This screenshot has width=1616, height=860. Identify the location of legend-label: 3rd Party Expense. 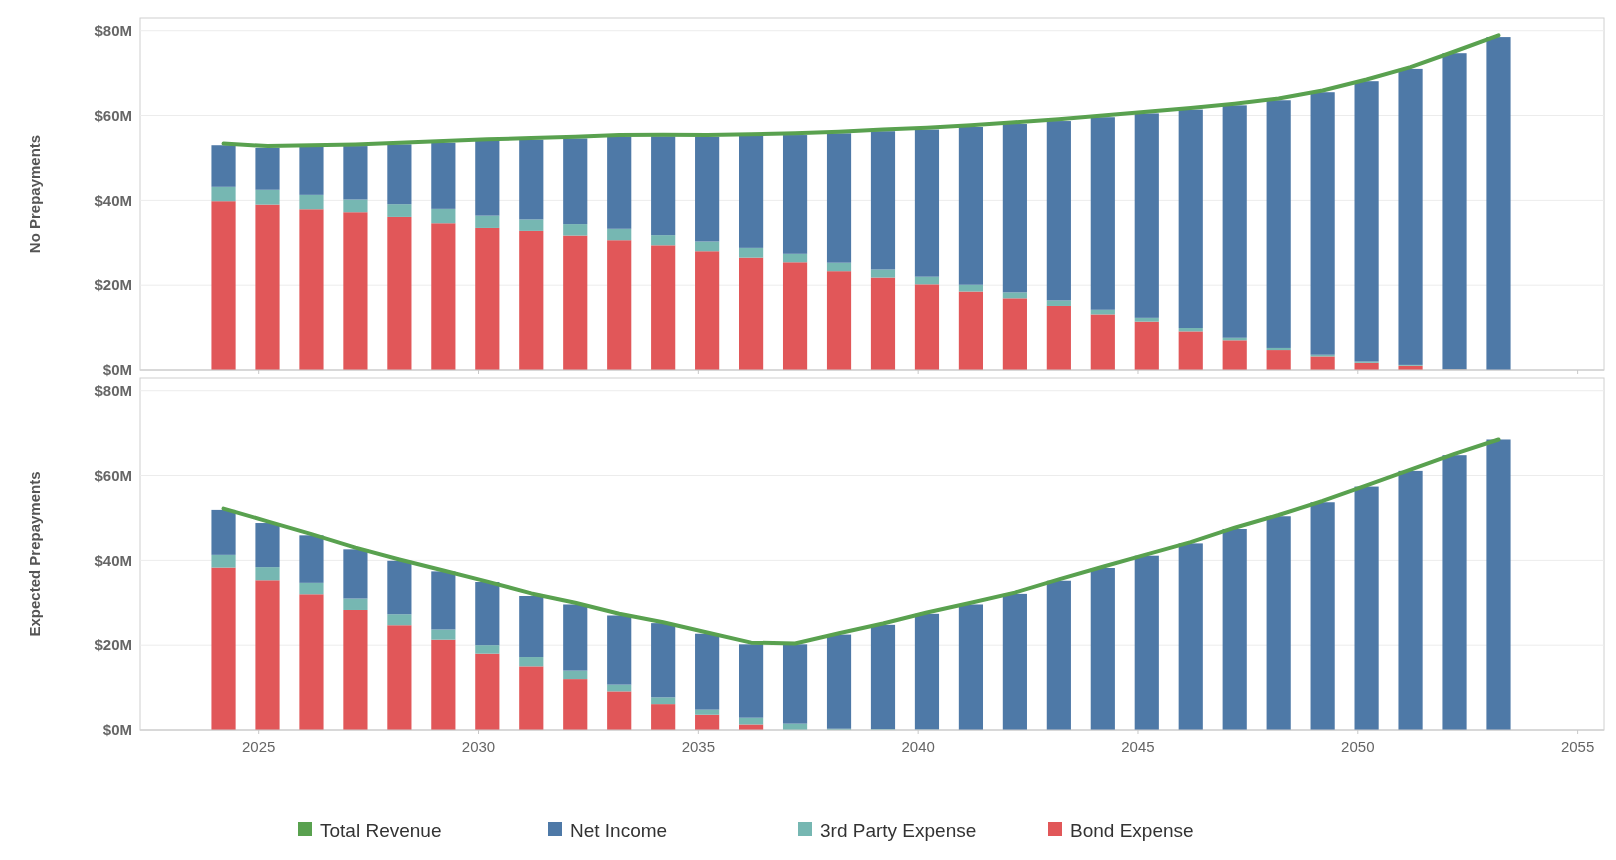
(898, 830).